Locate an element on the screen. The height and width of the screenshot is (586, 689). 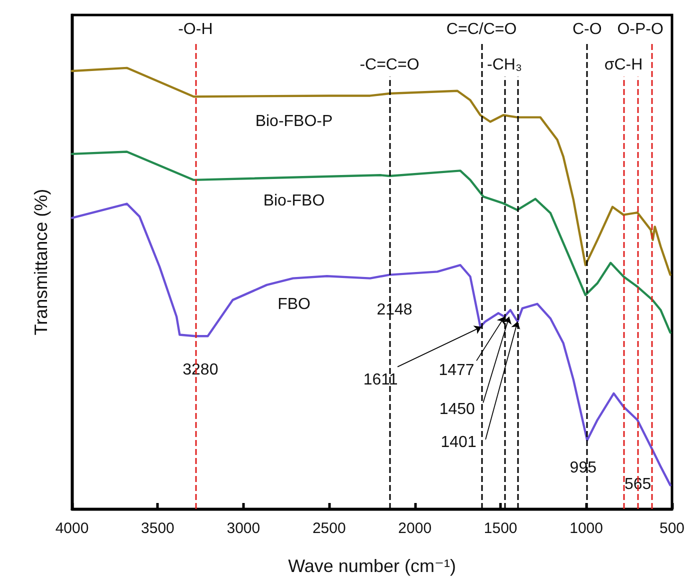
annotation: 1450 is located at coordinates (457, 409).